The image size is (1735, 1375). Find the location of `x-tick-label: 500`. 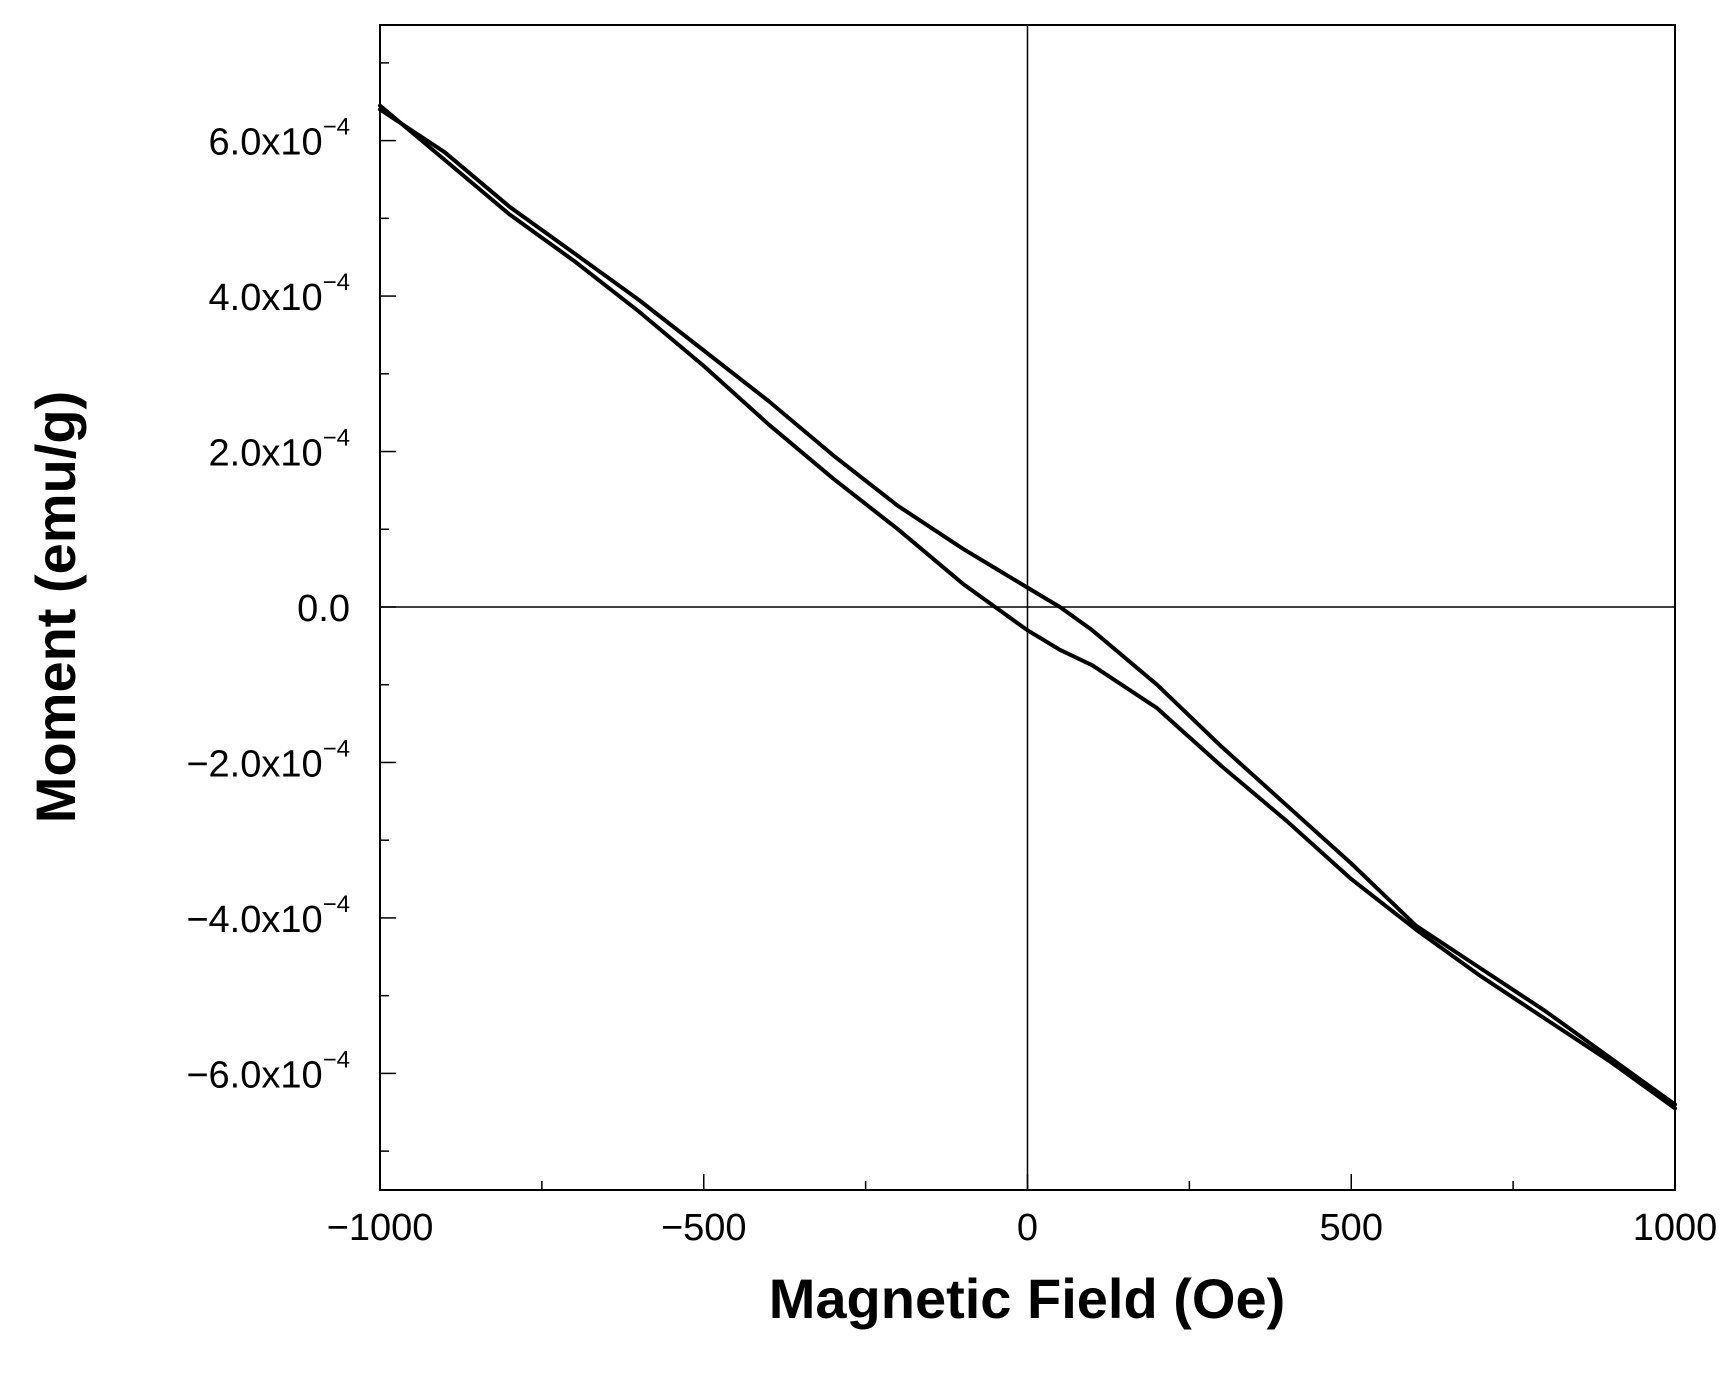

x-tick-label: 500 is located at coordinates (1351, 1228).